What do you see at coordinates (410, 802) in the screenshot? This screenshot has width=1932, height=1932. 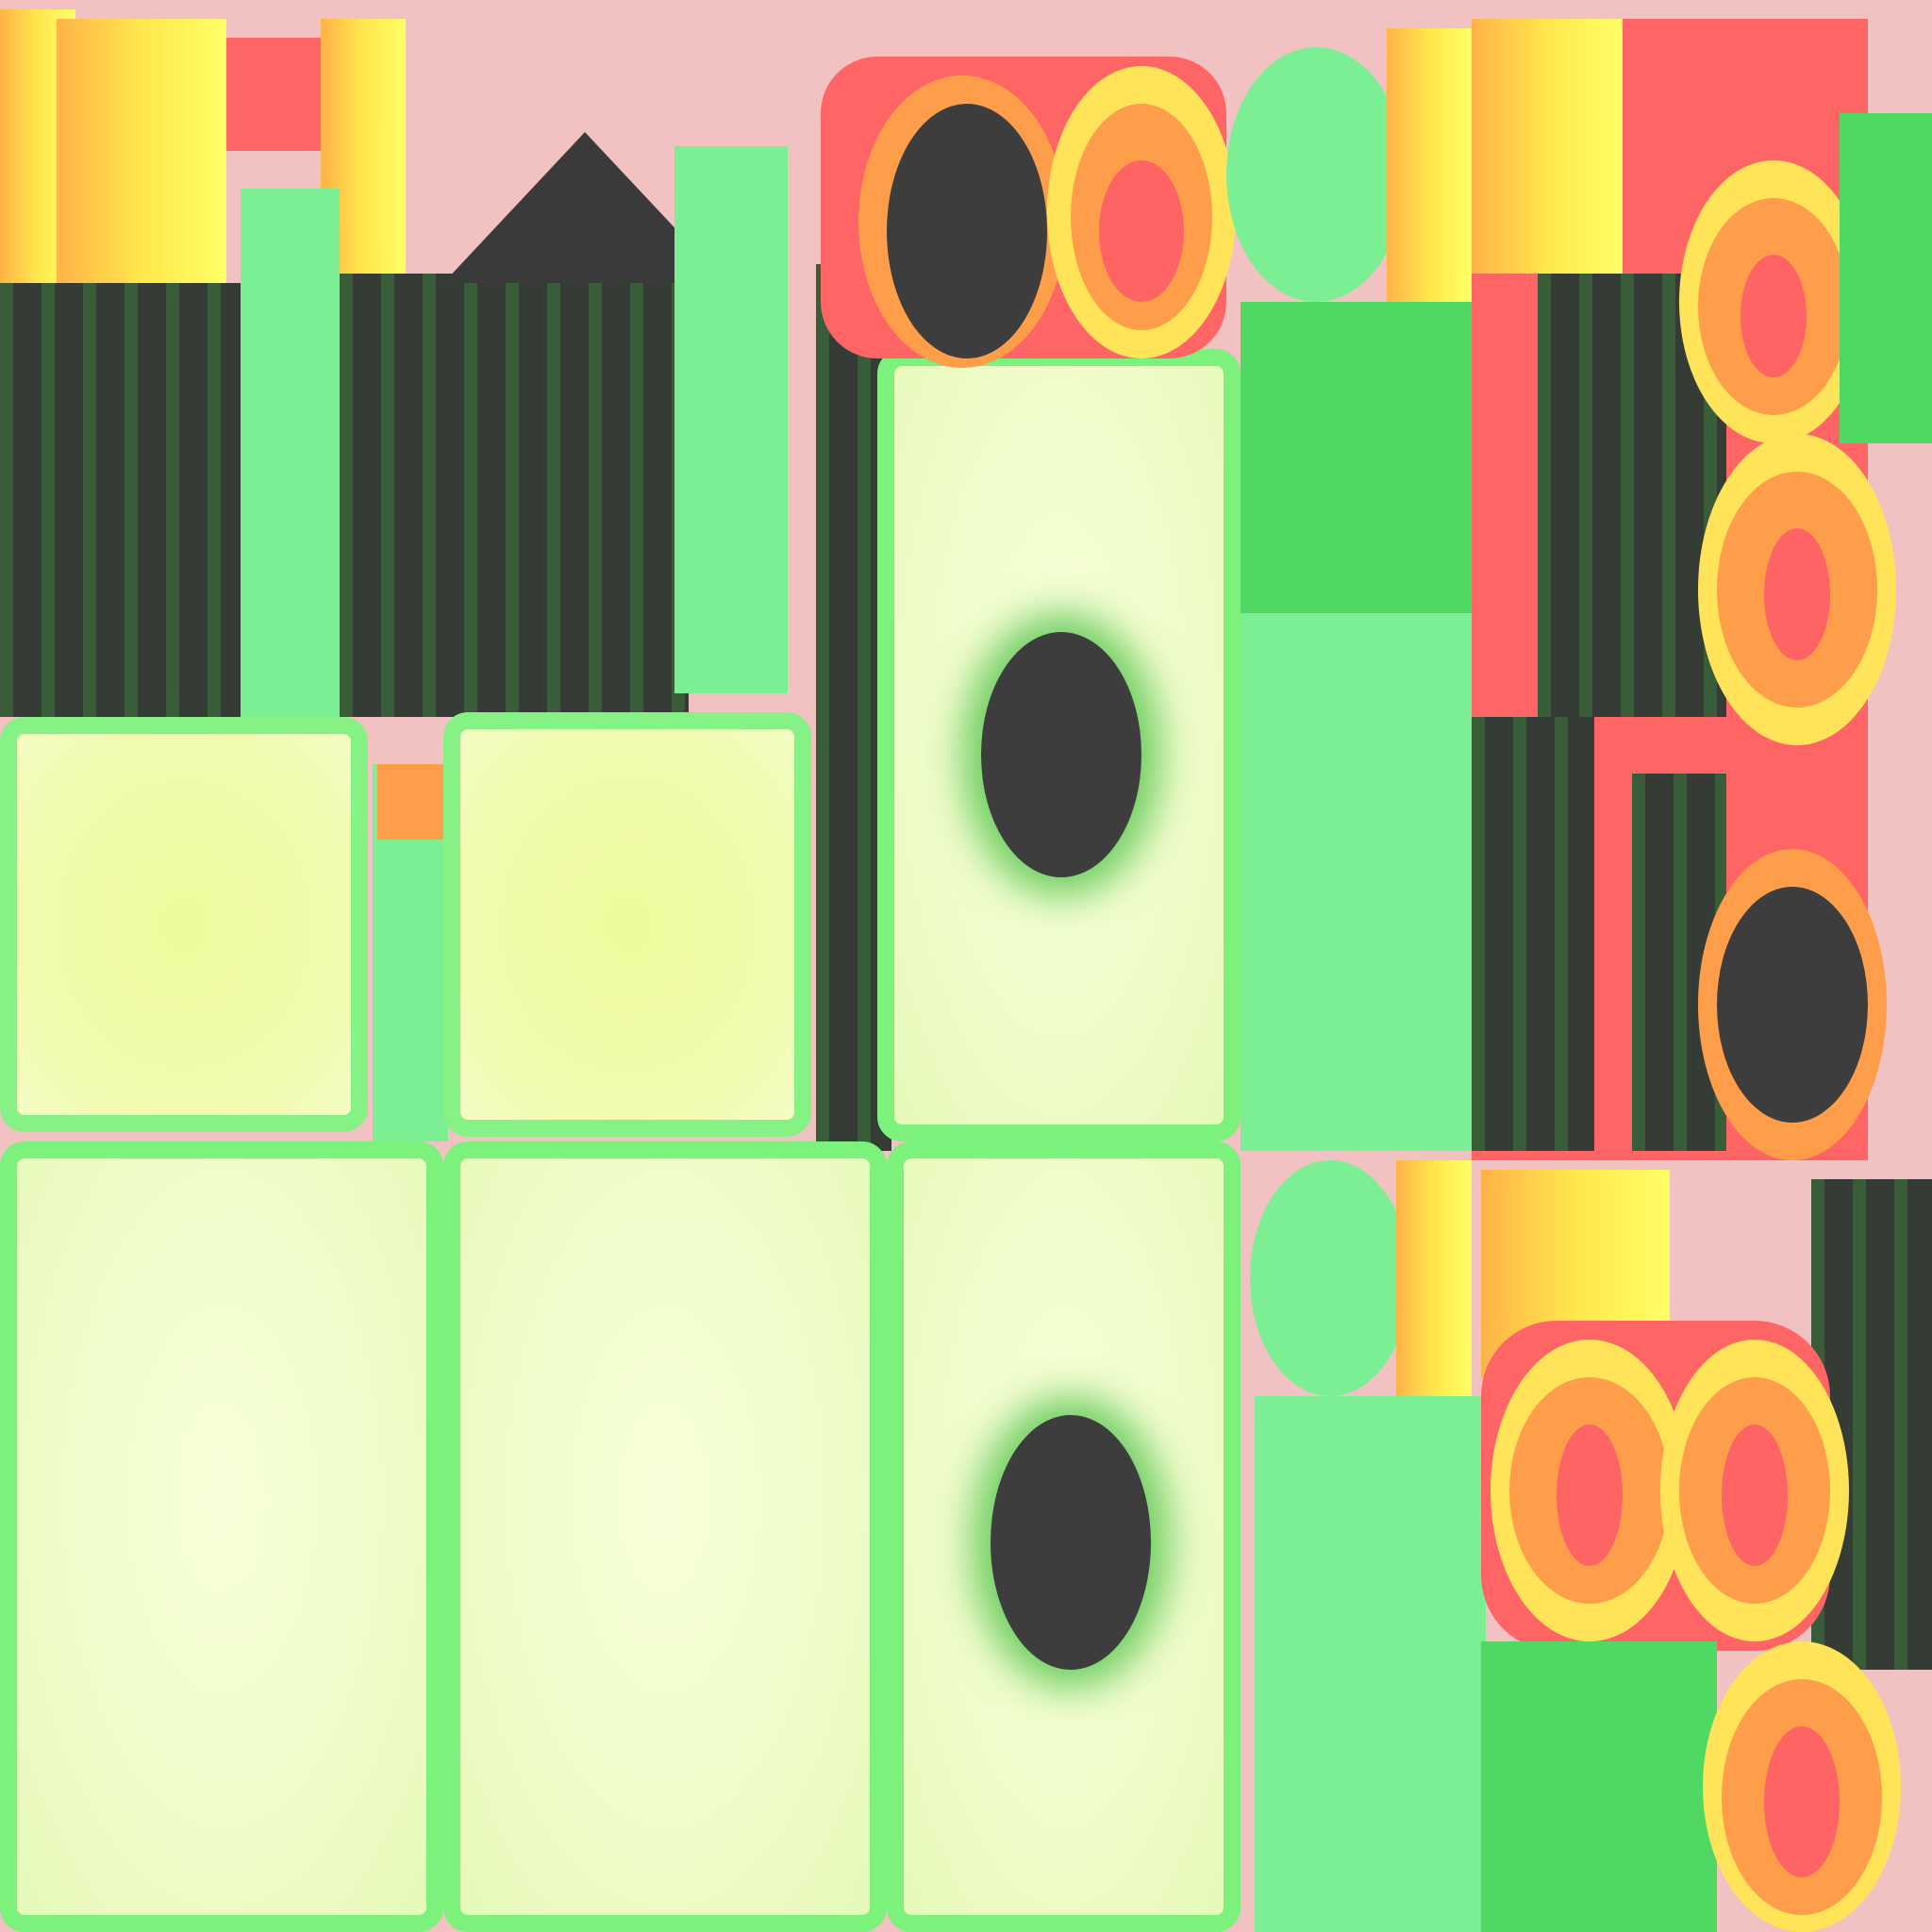 I see `orange-chip` at bounding box center [410, 802].